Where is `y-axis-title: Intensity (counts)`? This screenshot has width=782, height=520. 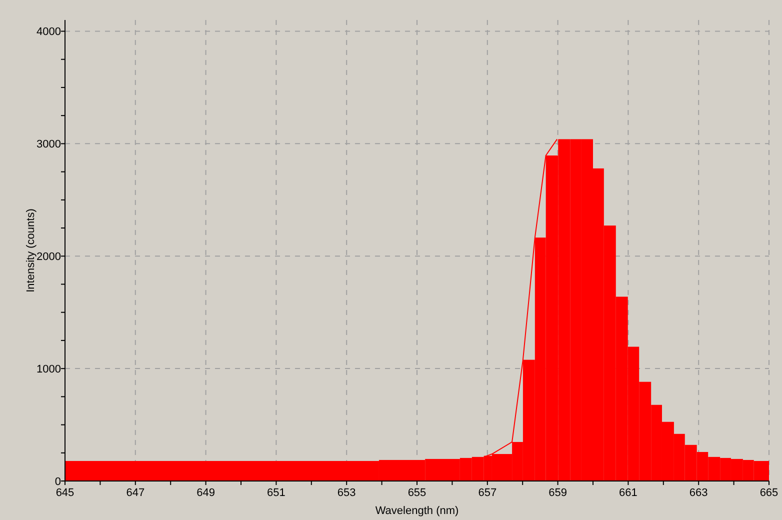 y-axis-title: Intensity (counts) is located at coordinates (31, 250).